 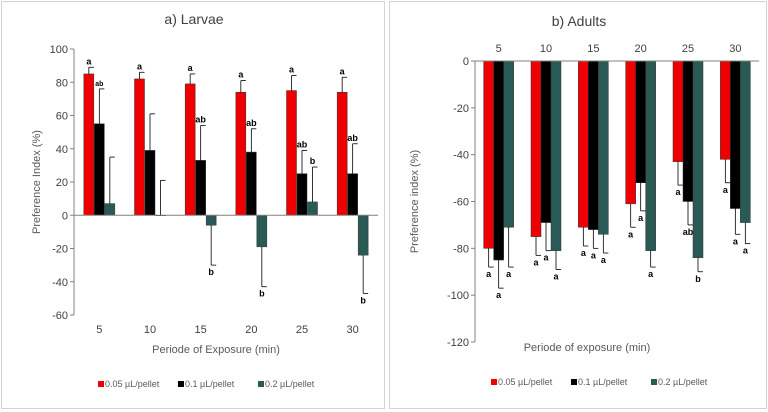 I want to click on larvae-x-tick-label: 5, so click(x=99, y=330).